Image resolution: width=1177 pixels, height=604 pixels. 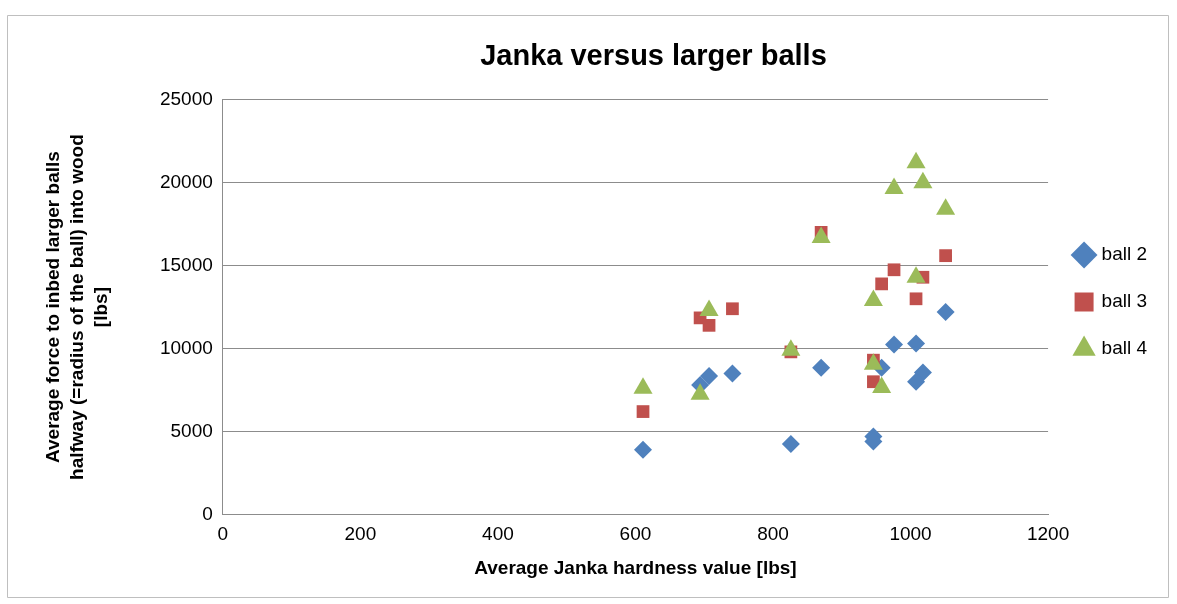 I want to click on x-tick-label: 1200, so click(x=1048, y=534).